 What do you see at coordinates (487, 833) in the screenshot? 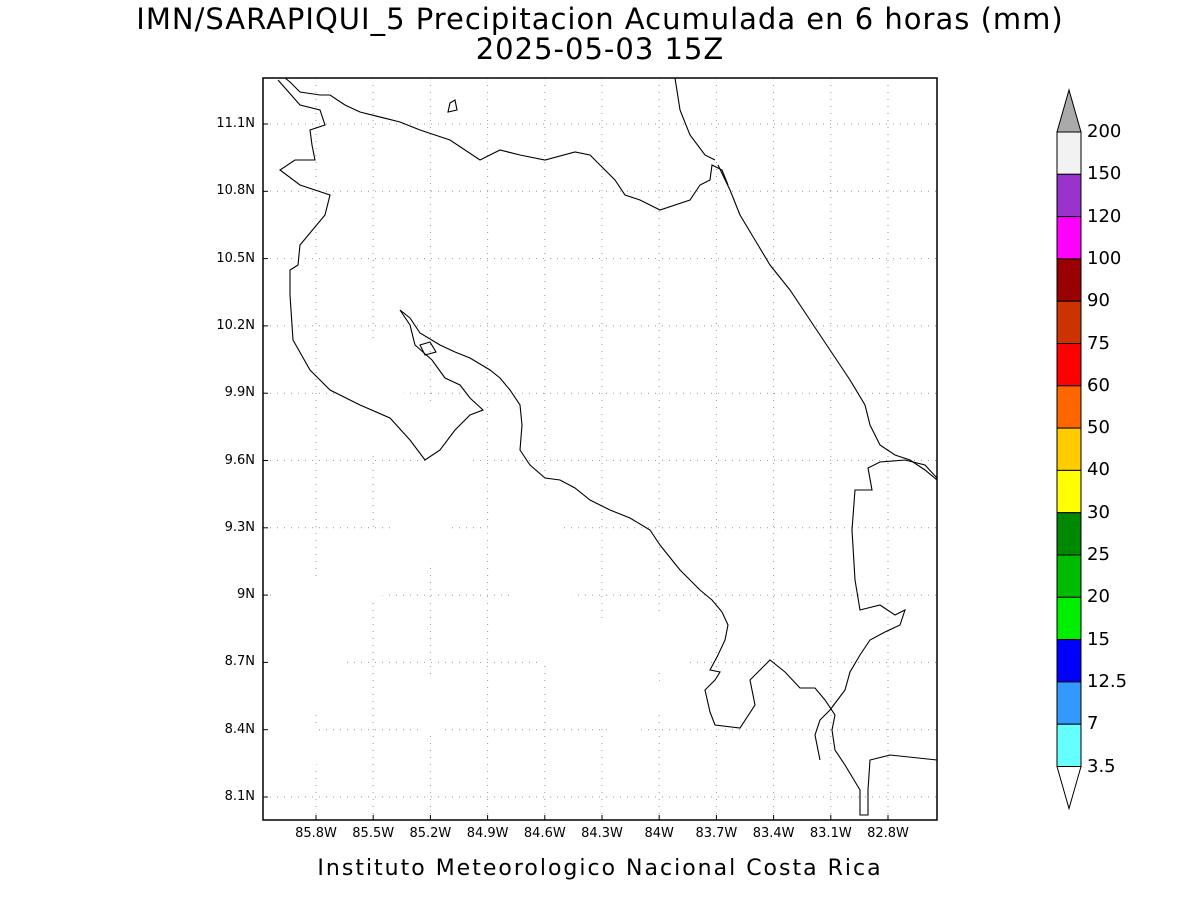
I see `longitude-label: 84.9W` at bounding box center [487, 833].